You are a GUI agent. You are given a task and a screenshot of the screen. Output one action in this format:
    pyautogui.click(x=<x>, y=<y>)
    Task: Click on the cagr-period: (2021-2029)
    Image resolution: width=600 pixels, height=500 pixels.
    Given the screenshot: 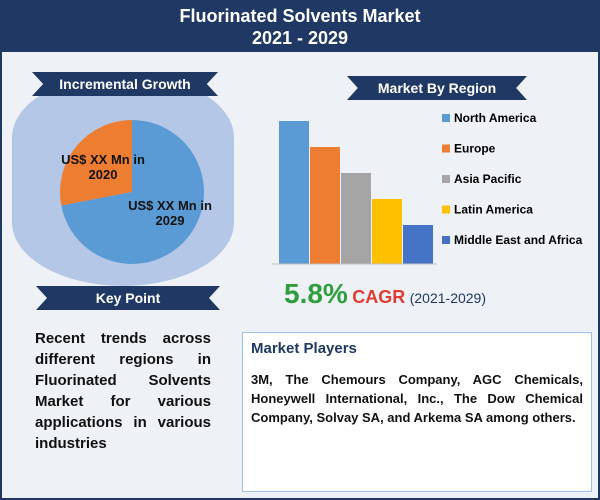 What is the action you would take?
    pyautogui.click(x=448, y=298)
    